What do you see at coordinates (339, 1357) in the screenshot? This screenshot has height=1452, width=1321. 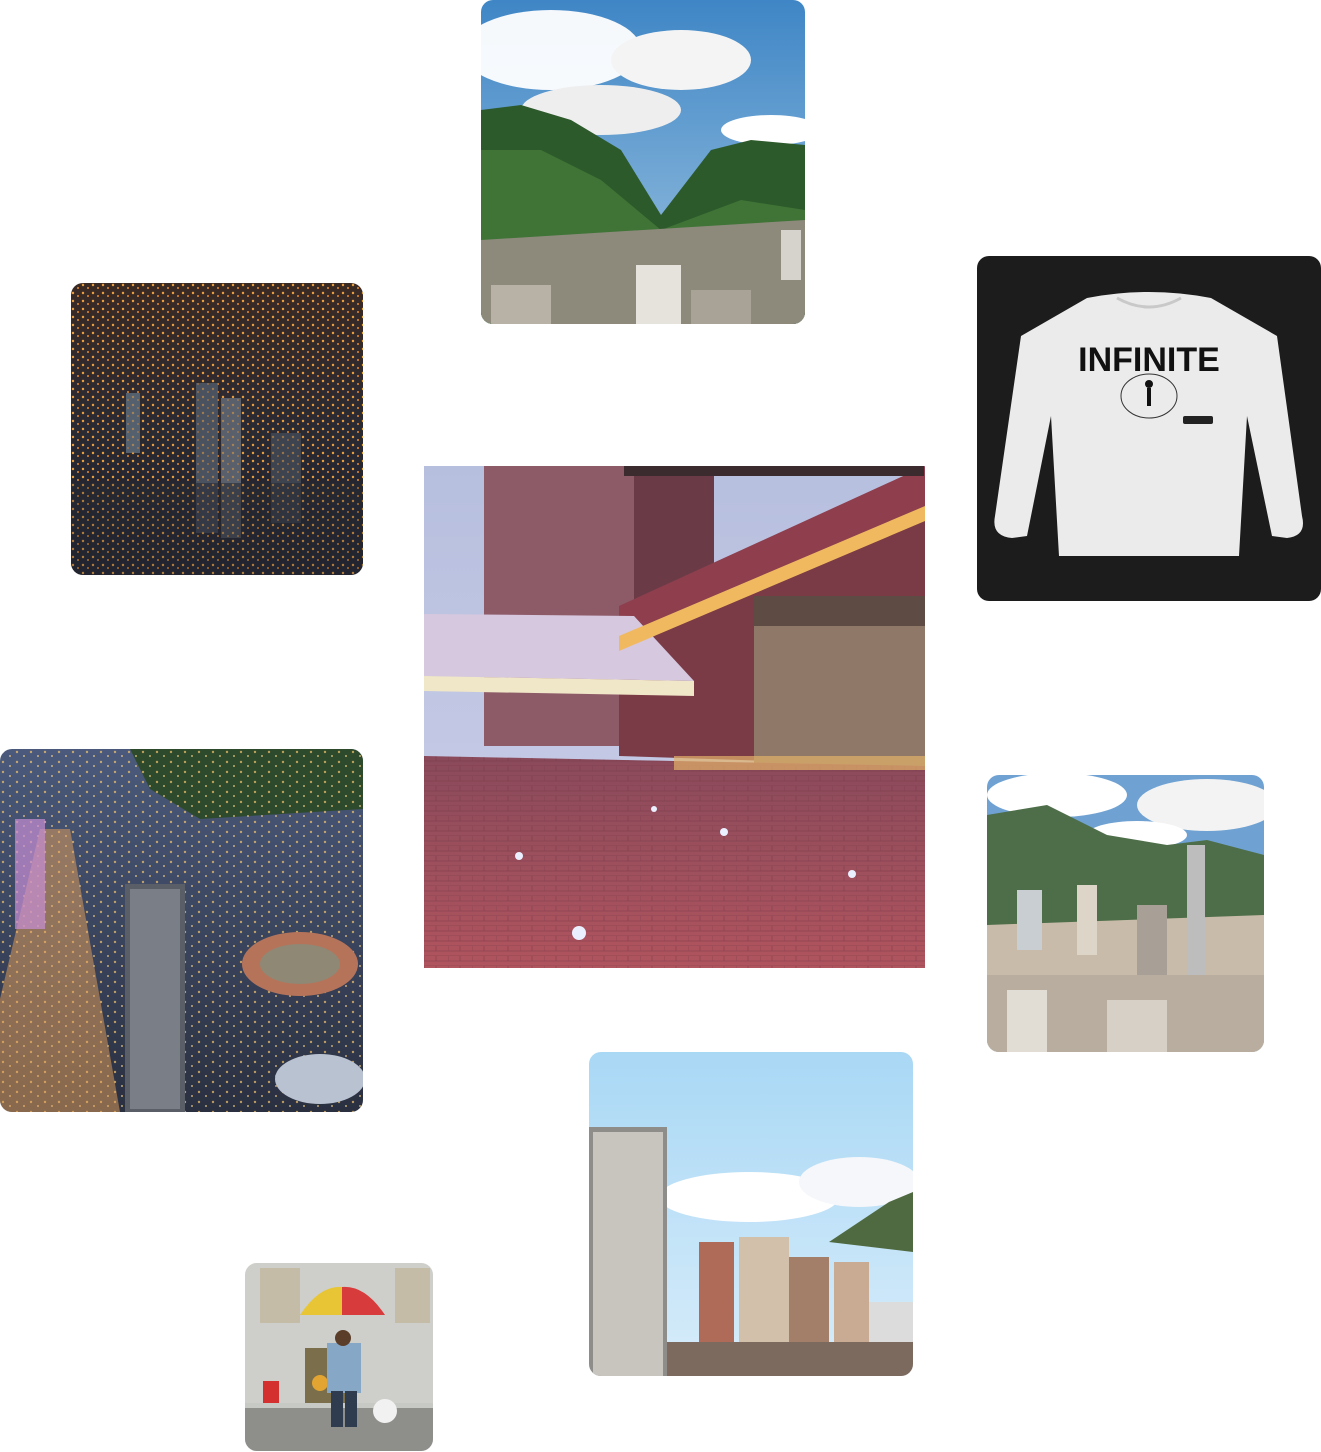 I see `photo-vendor` at bounding box center [339, 1357].